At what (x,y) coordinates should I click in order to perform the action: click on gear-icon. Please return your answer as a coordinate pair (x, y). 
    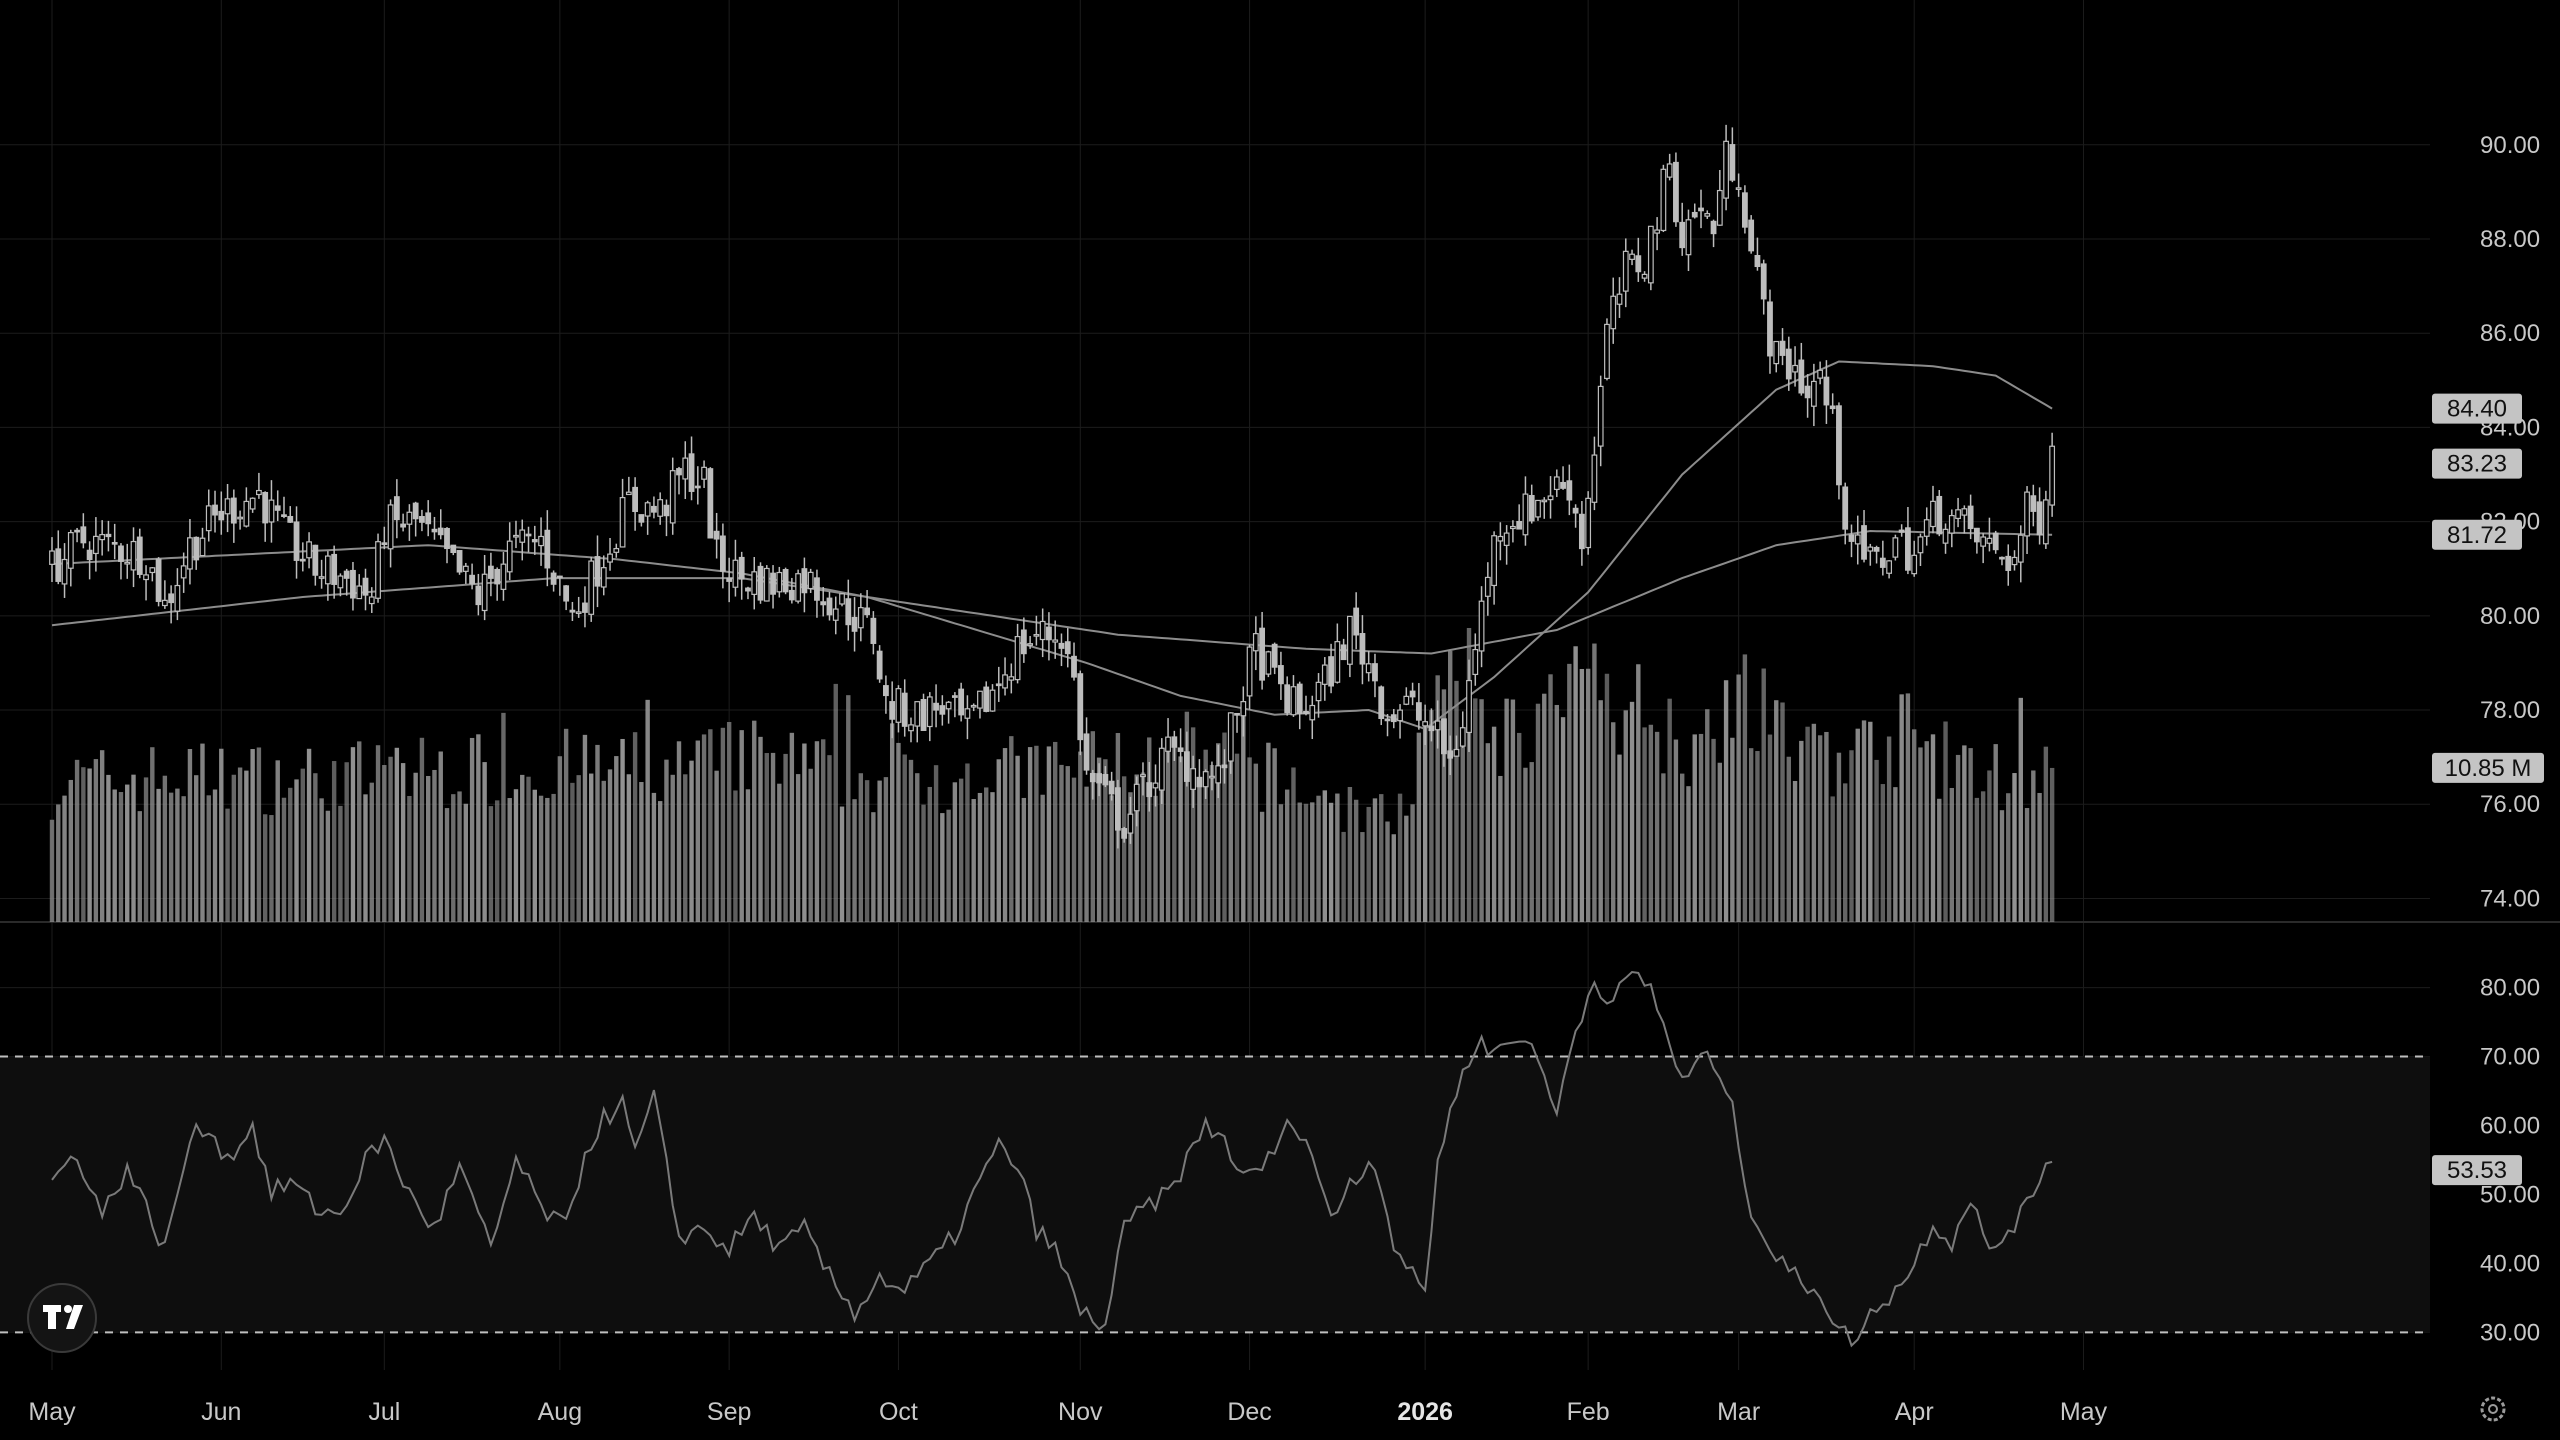
    Looking at the image, I should click on (2493, 1409).